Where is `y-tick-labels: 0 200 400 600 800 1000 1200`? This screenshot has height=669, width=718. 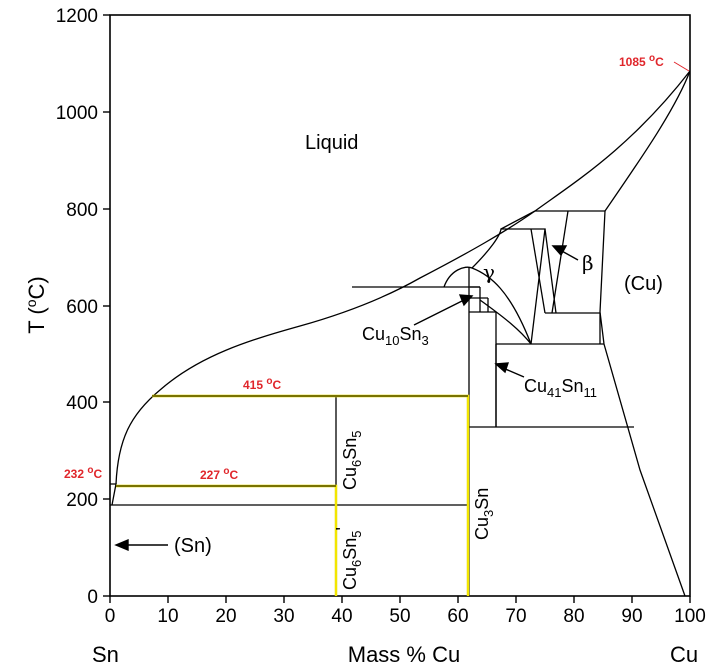
y-tick-labels: 0 200 400 600 800 1000 1200 is located at coordinates (77, 307).